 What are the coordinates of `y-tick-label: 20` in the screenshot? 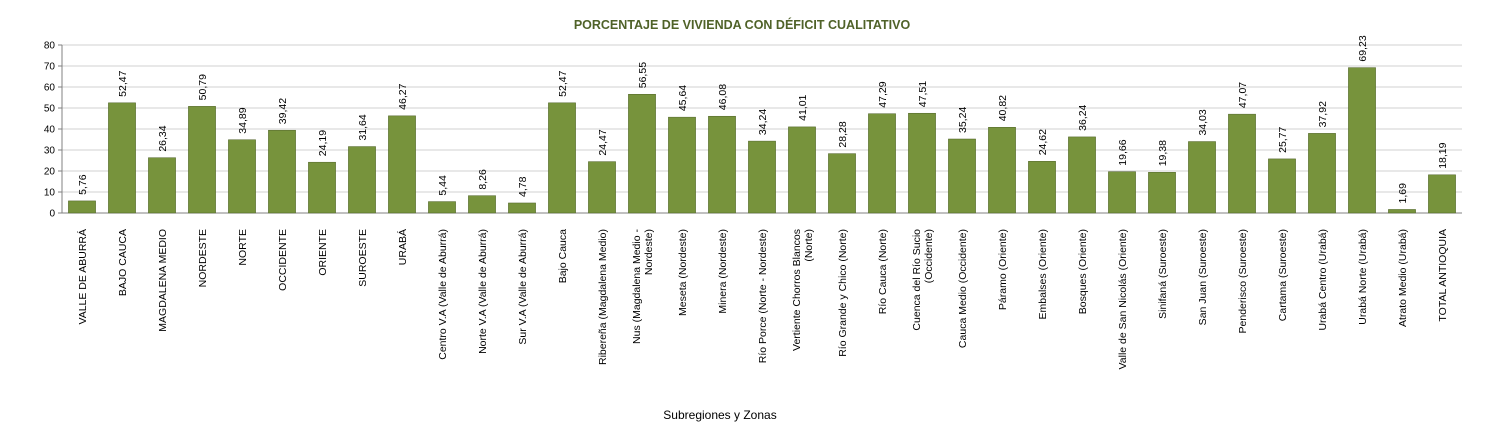 It's located at (50, 172).